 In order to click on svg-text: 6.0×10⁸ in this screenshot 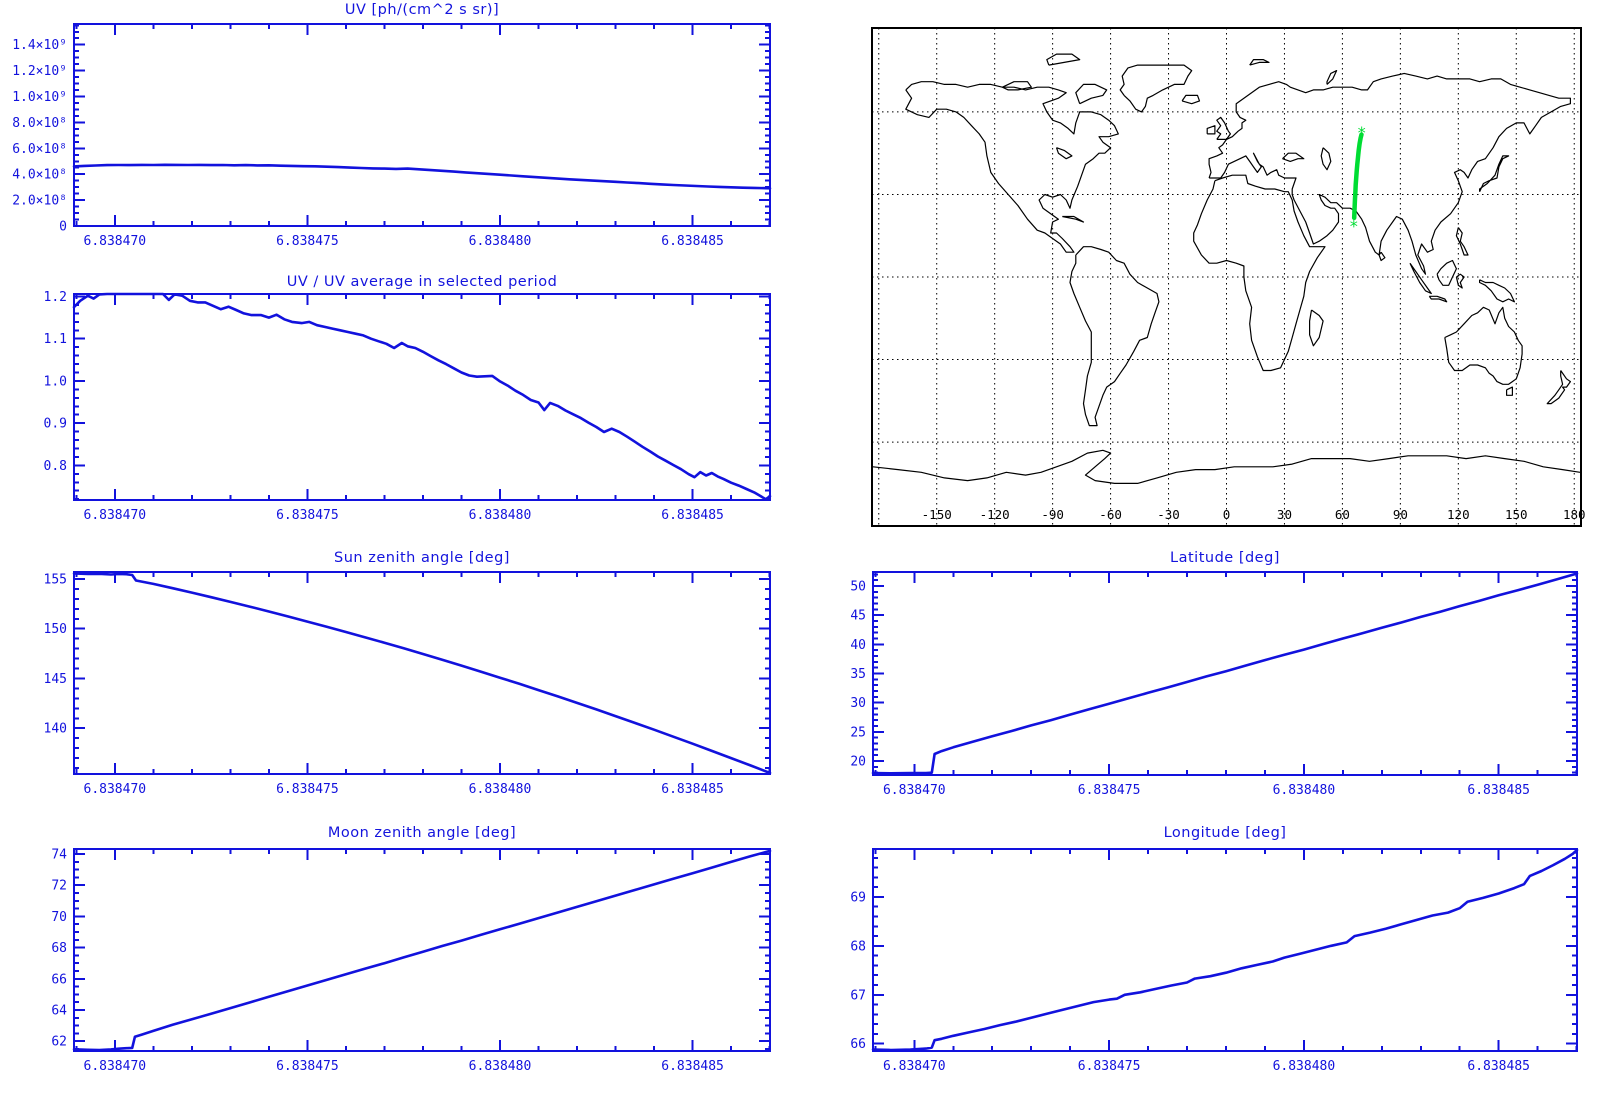, I will do `click(39, 149)`.